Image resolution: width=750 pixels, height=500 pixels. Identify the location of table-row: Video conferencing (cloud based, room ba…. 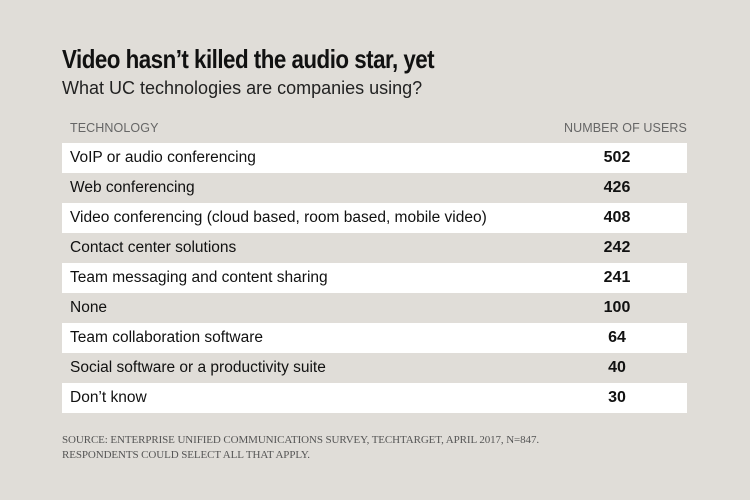
(374, 218).